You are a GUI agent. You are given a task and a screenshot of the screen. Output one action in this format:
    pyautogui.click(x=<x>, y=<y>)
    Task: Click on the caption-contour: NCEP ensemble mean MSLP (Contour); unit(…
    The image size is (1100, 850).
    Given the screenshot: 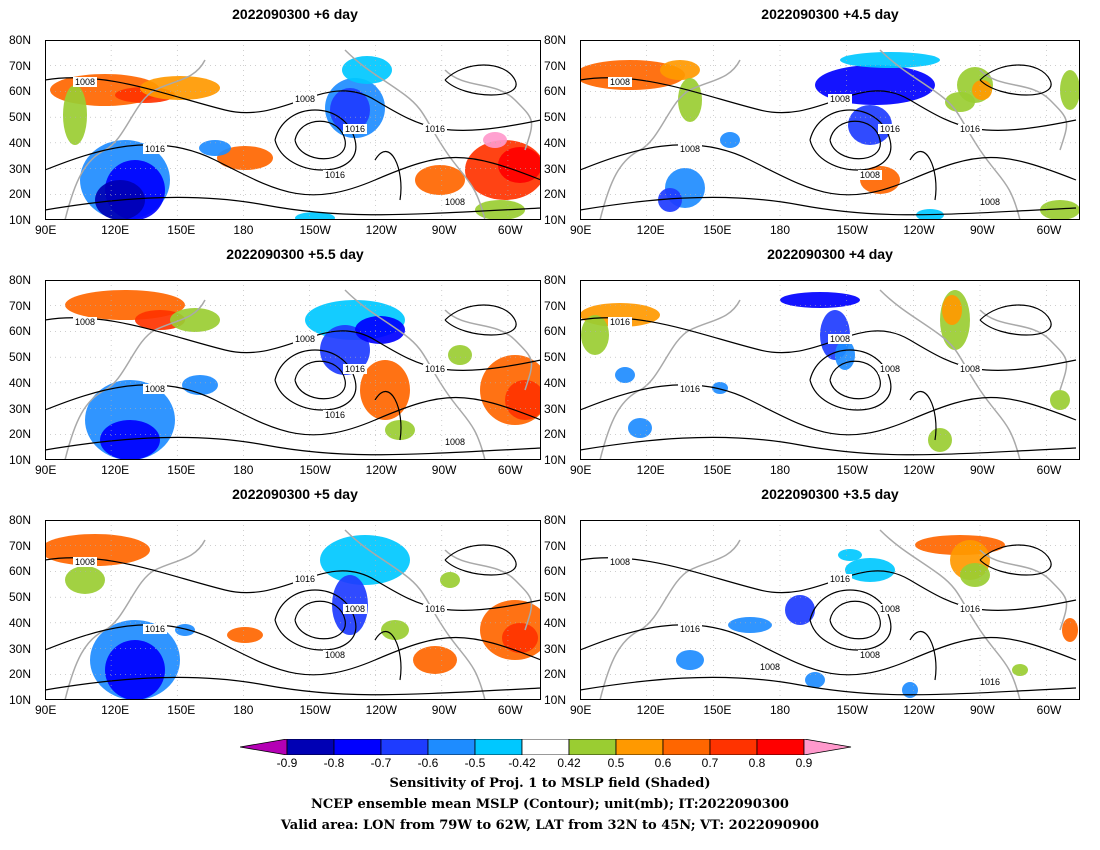 What is the action you would take?
    pyautogui.click(x=550, y=804)
    